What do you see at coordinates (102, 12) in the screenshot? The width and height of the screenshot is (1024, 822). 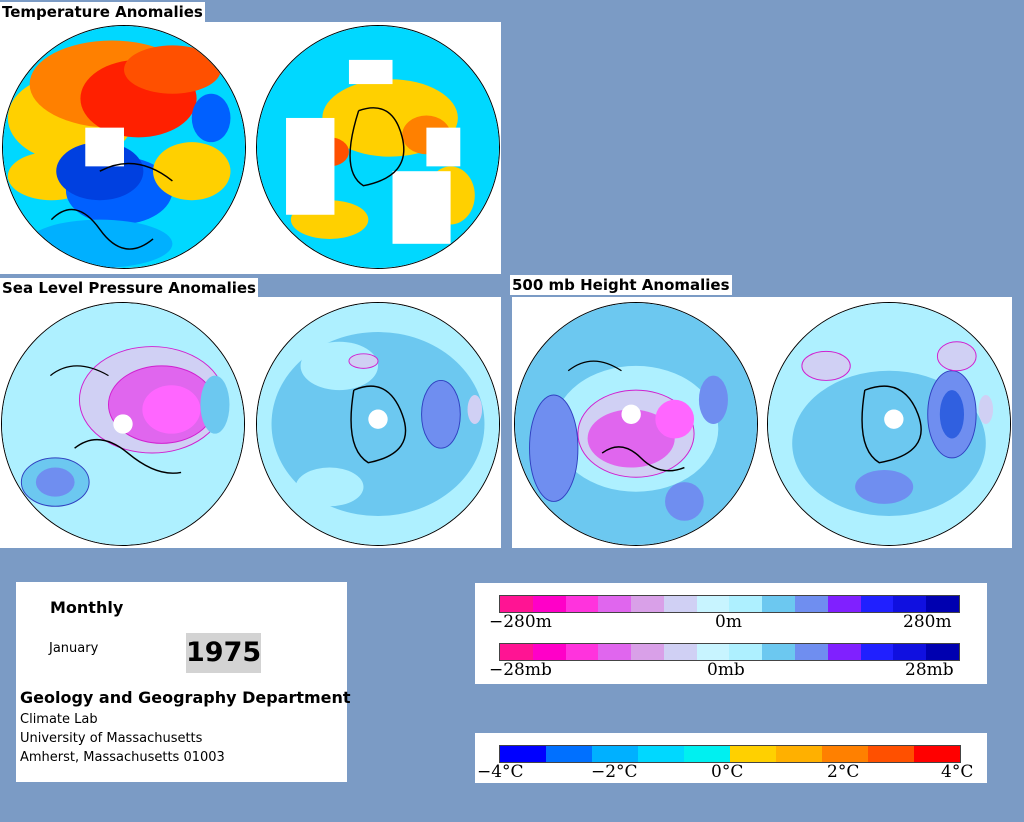 I see `temperature-title: Temperature Anomalies` at bounding box center [102, 12].